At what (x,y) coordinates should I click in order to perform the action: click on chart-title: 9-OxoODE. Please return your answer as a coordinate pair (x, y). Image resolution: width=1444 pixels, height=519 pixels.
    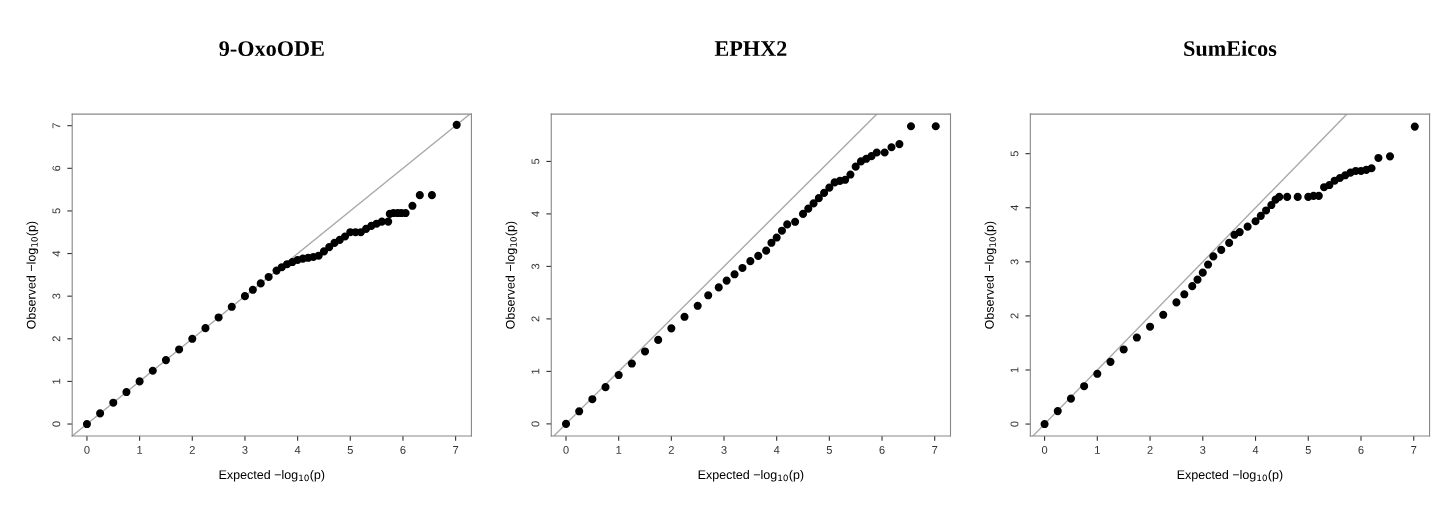
    Looking at the image, I should click on (271, 49).